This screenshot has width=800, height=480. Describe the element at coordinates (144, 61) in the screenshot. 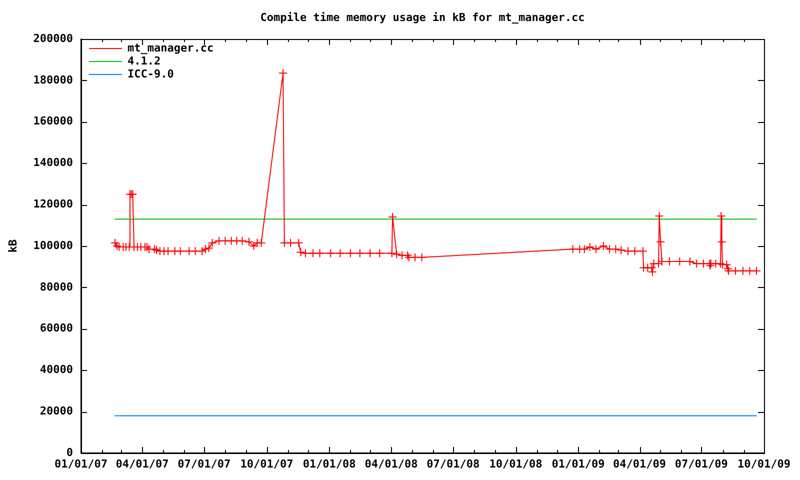

I see `legend-label: 4.1.2` at that location.